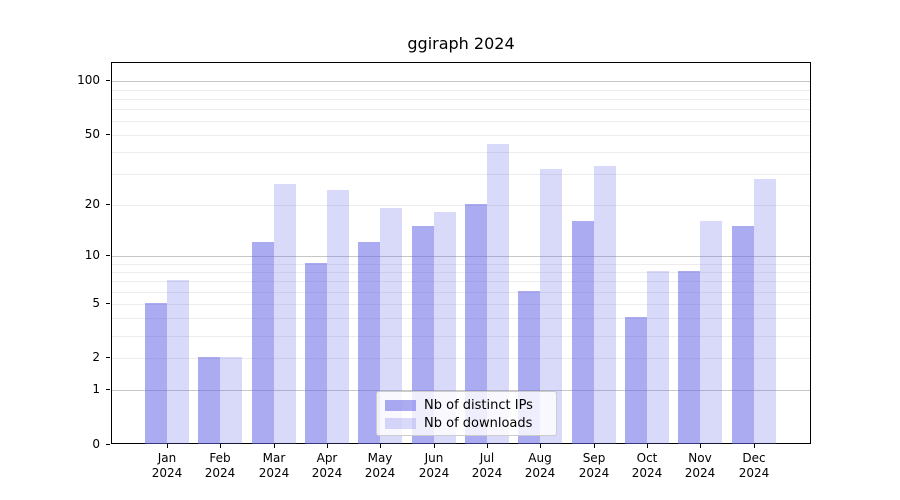 The width and height of the screenshot is (900, 500). Describe the element at coordinates (478, 405) in the screenshot. I see `legend-label: Nb of distinct IPs` at that location.